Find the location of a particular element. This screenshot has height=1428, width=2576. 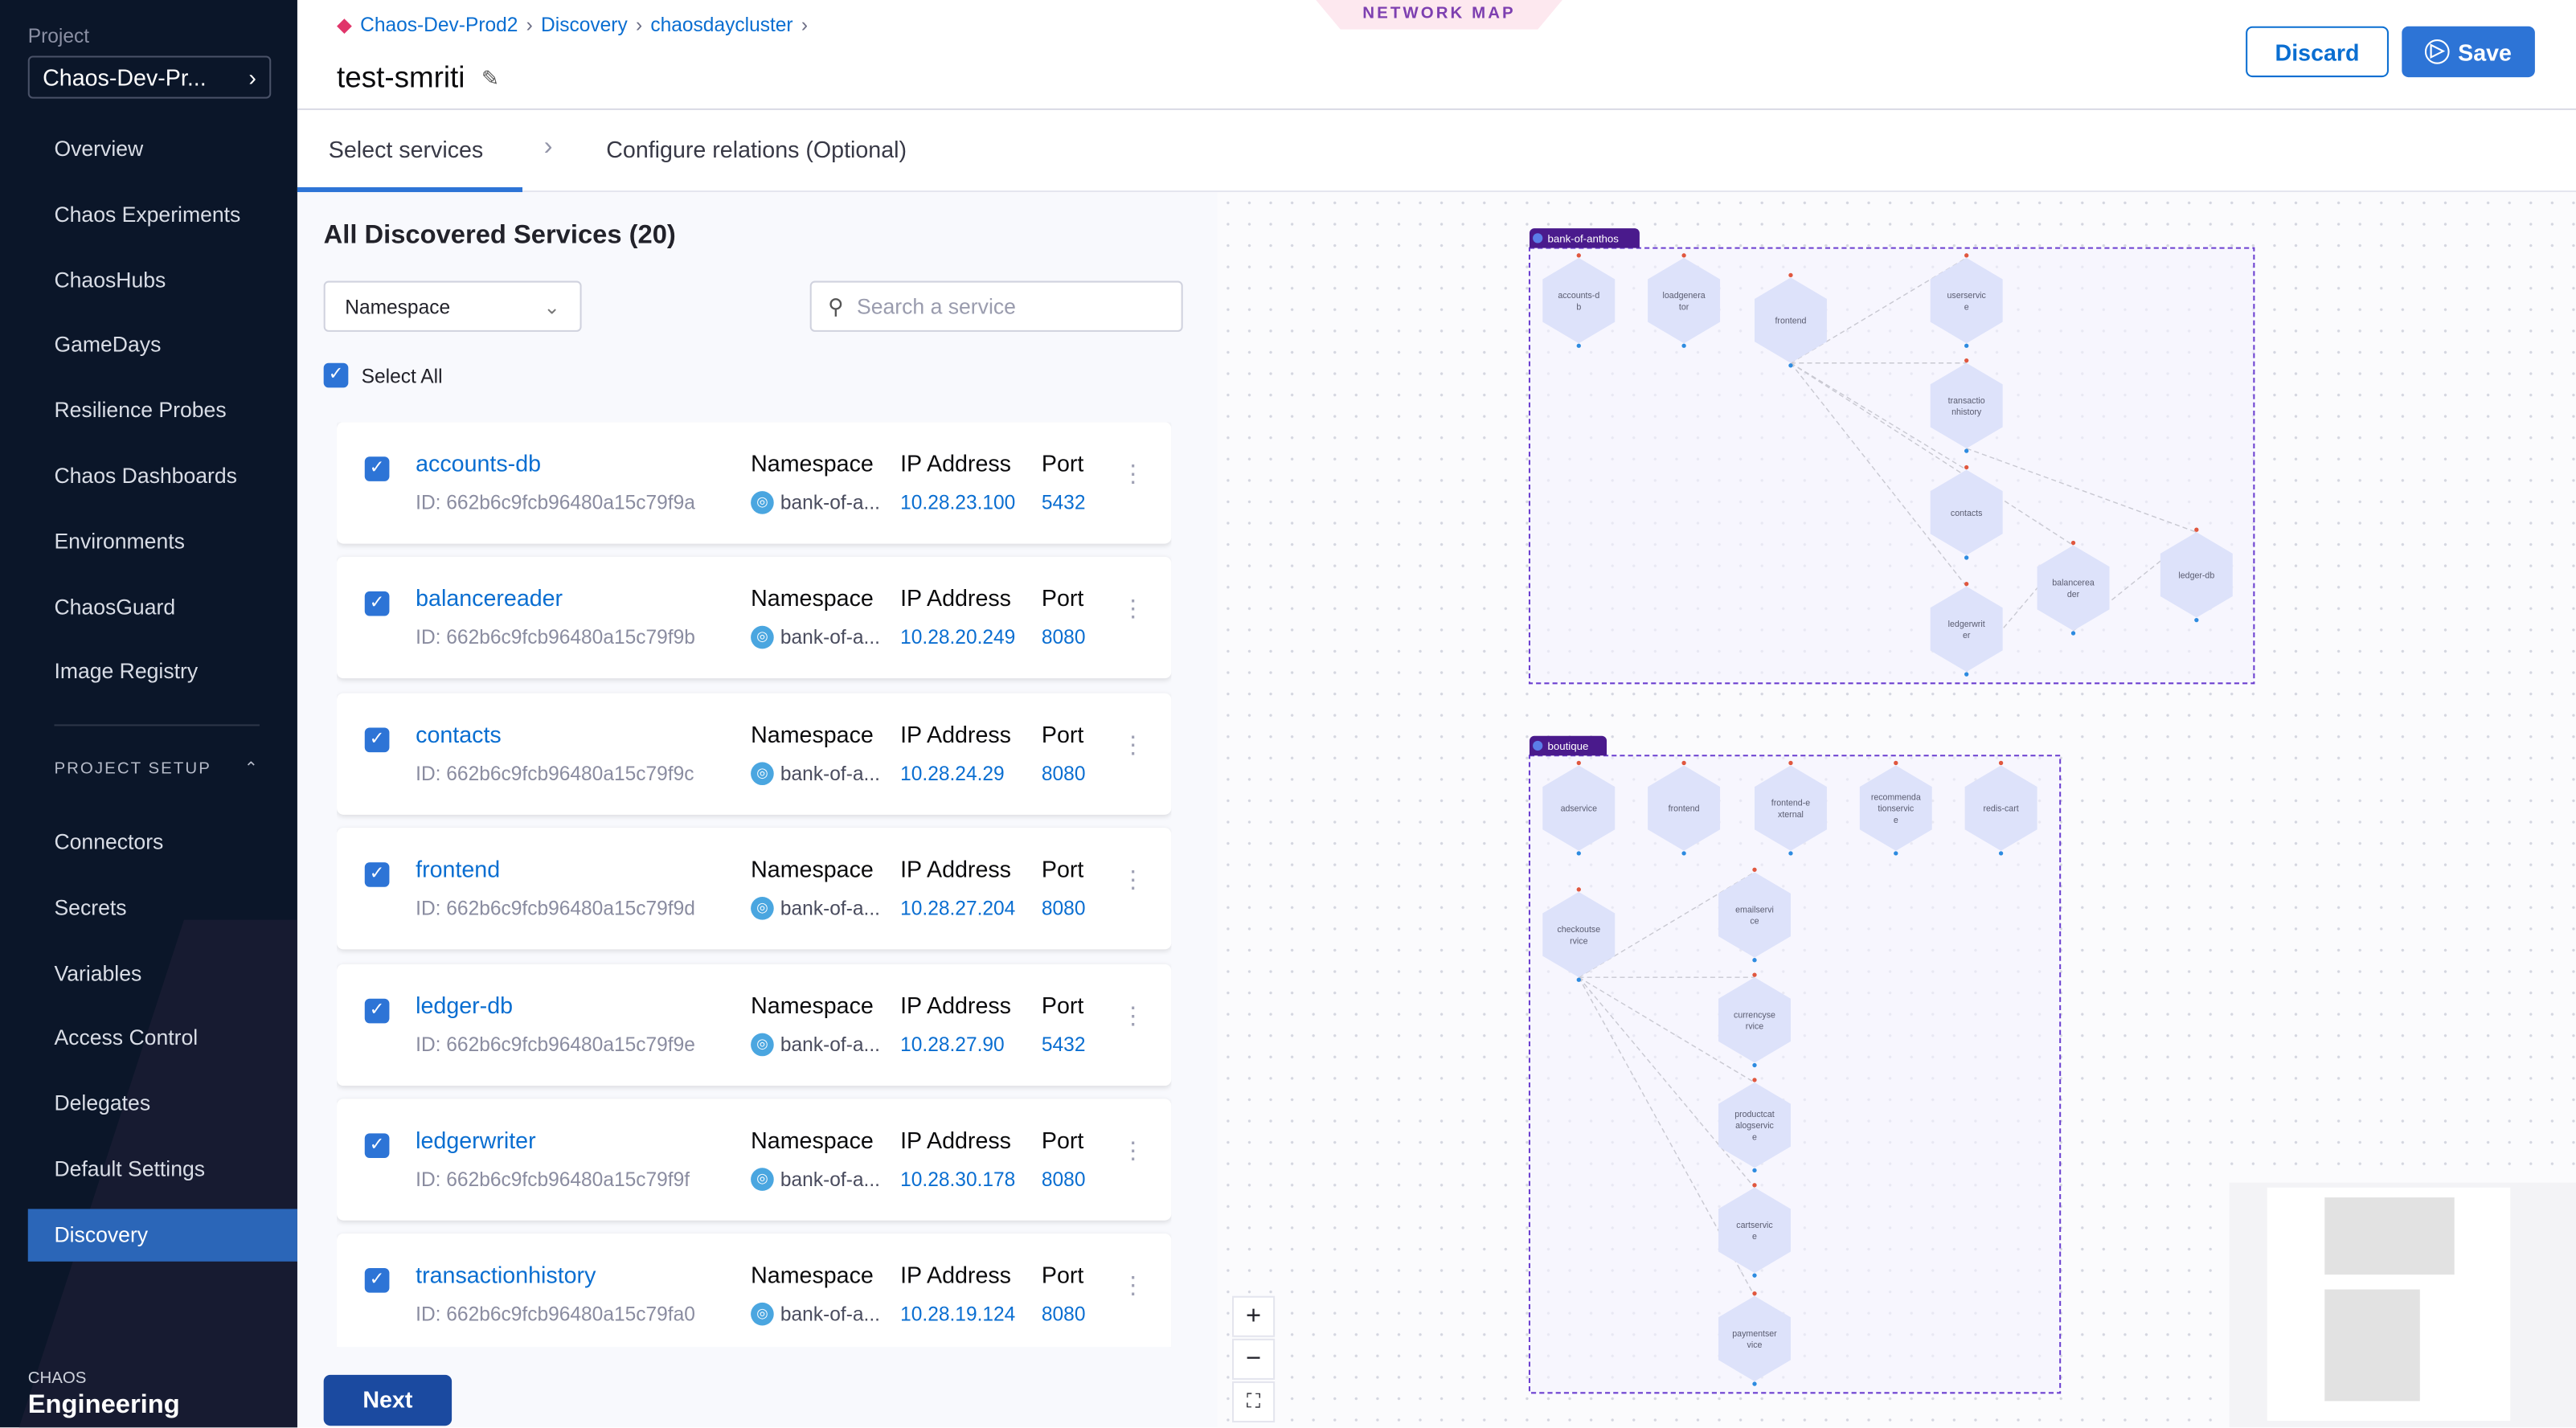

sidebar-item-chaos-experiments: Chaos Experiments is located at coordinates (147, 214).